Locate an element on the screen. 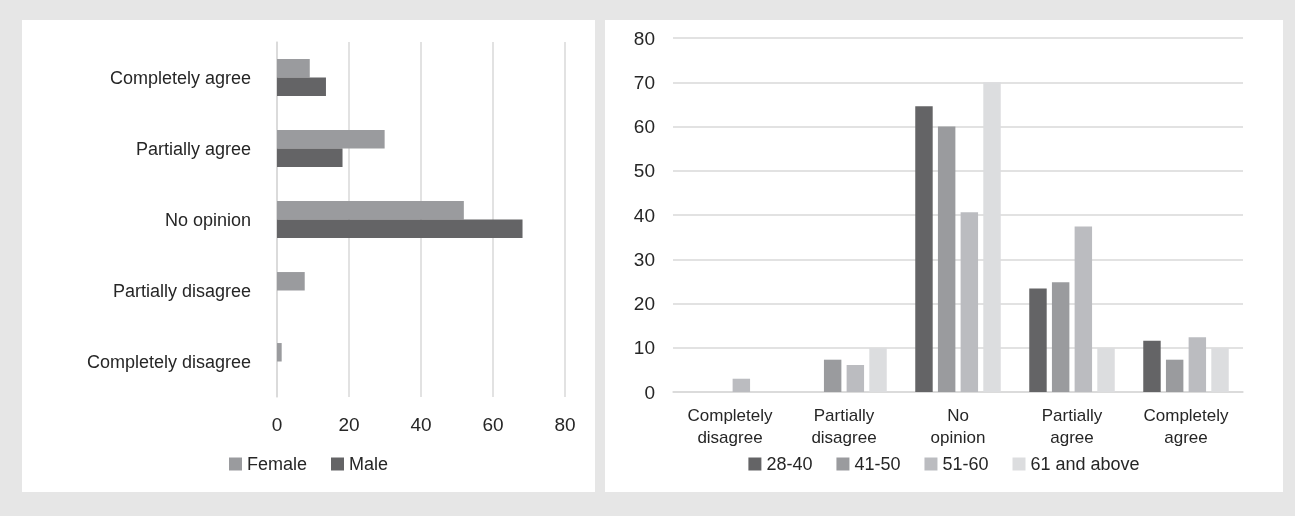  y-tick-label: Completely disagree is located at coordinates (168, 361).